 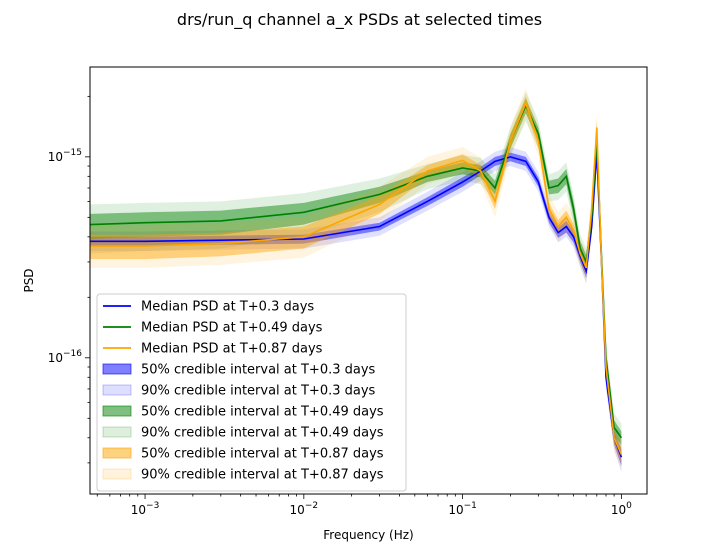 I want to click on y-axis-label: PSD, so click(x=29, y=280).